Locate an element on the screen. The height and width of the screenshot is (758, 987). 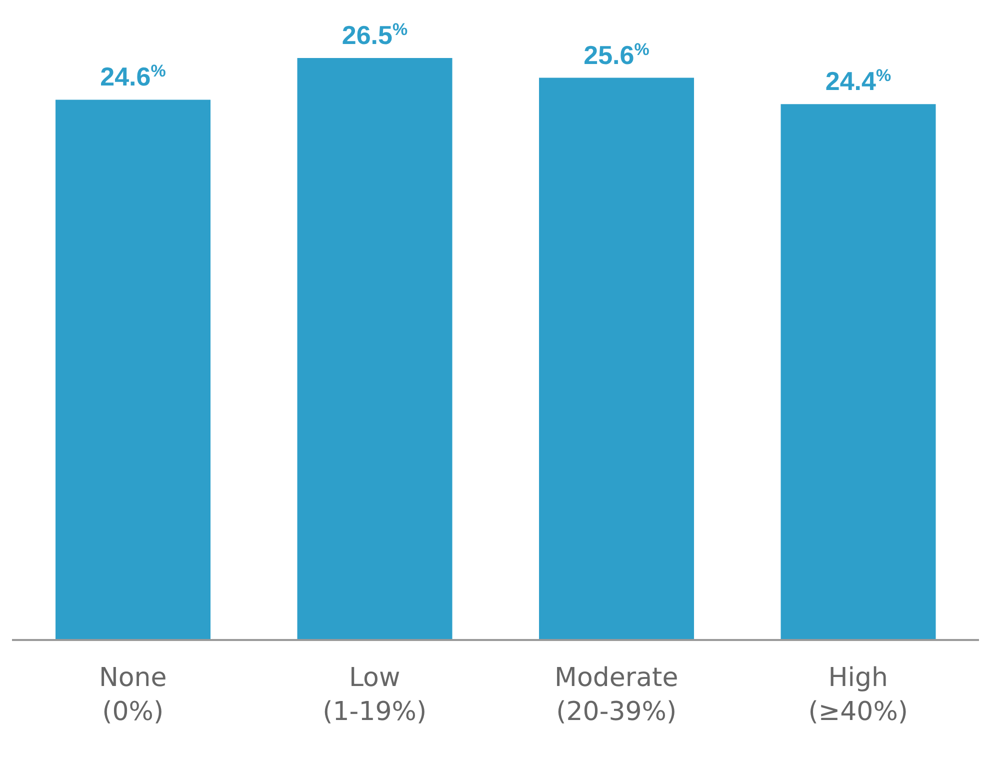
data-label: 26.5$^{%}$ is located at coordinates (375, 35).